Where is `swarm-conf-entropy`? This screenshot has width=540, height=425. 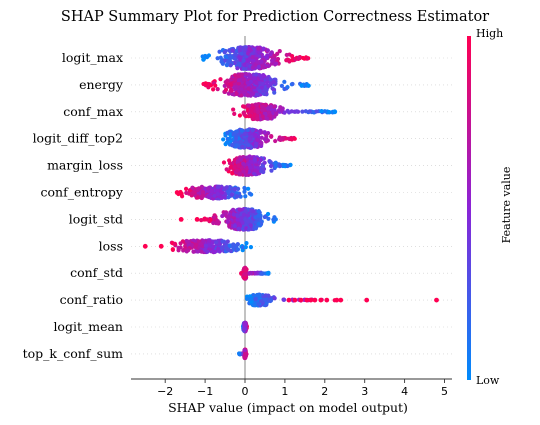 swarm-conf-entropy is located at coordinates (215, 192).